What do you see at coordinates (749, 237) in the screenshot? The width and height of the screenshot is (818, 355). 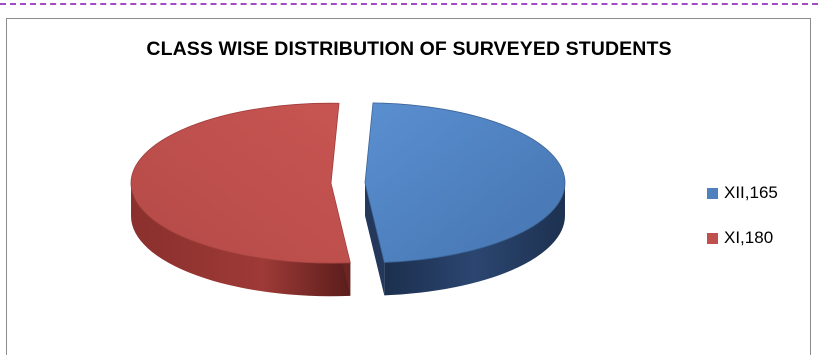 I see `legend-label-xi: XI,180` at bounding box center [749, 237].